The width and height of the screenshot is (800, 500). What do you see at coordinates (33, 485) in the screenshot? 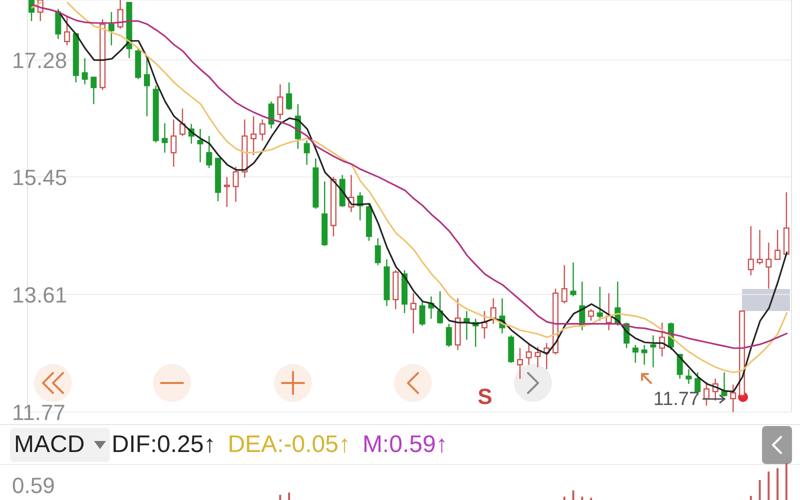
I see `annotation: 0.59` at bounding box center [33, 485].